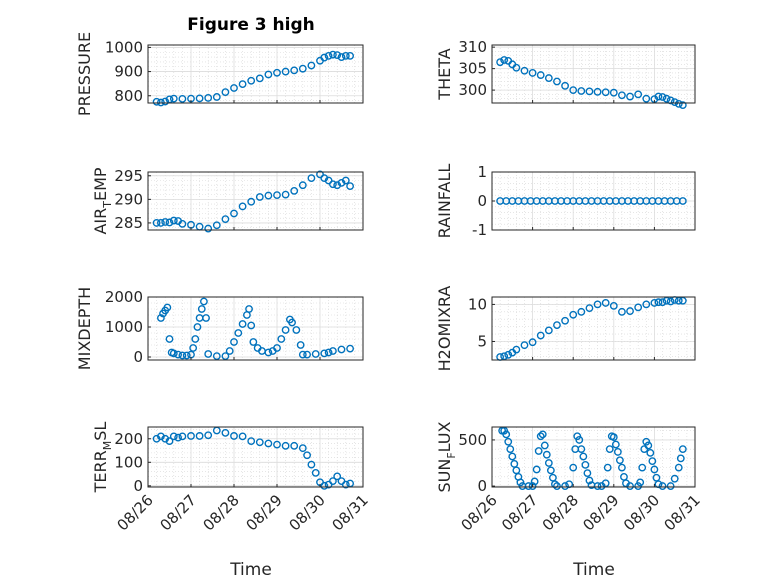 Image resolution: width=778 pixels, height=583 pixels. What do you see at coordinates (124, 327) in the screenshot?
I see `y-tick-label: 1000` at bounding box center [124, 327].